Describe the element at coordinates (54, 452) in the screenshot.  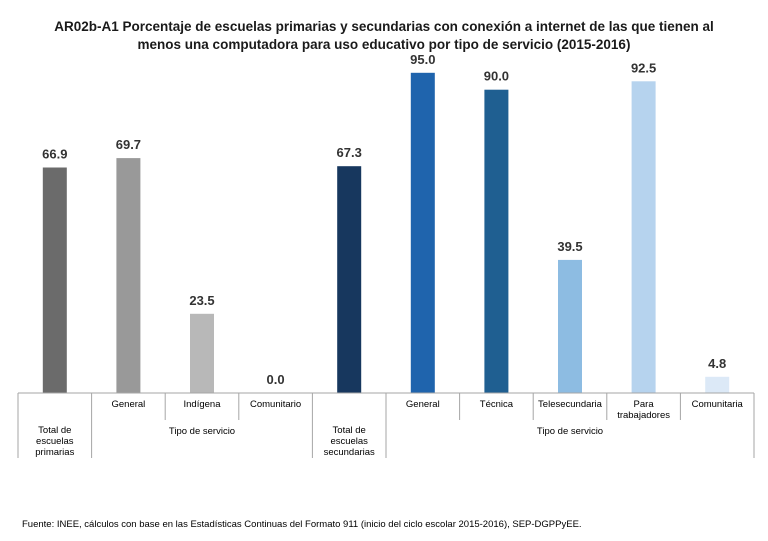
I see `category-label-0-line-2: primarias` at that location.